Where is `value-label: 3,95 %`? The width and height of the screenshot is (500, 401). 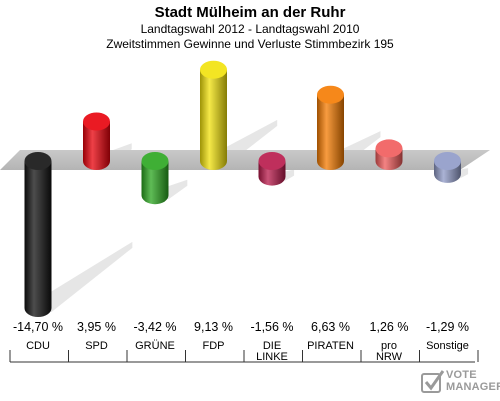
value-label: 3,95 % is located at coordinates (96, 327).